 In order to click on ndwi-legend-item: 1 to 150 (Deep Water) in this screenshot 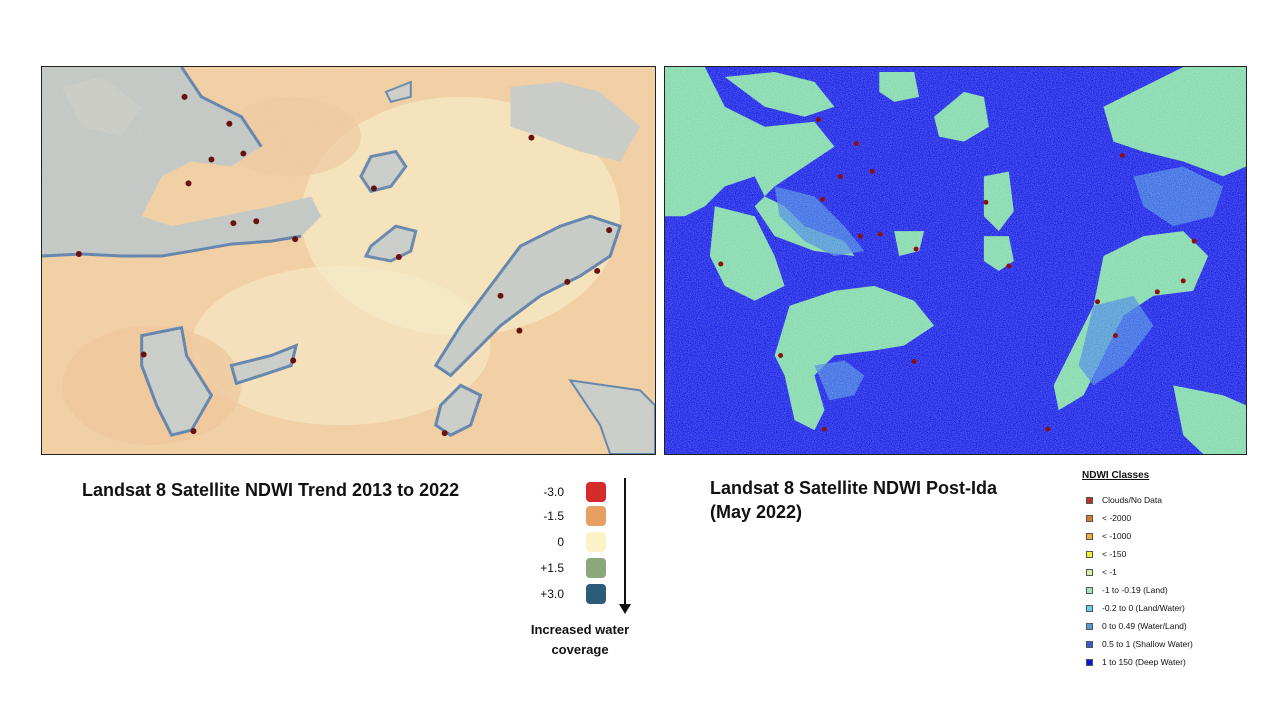, I will do `click(1168, 662)`.